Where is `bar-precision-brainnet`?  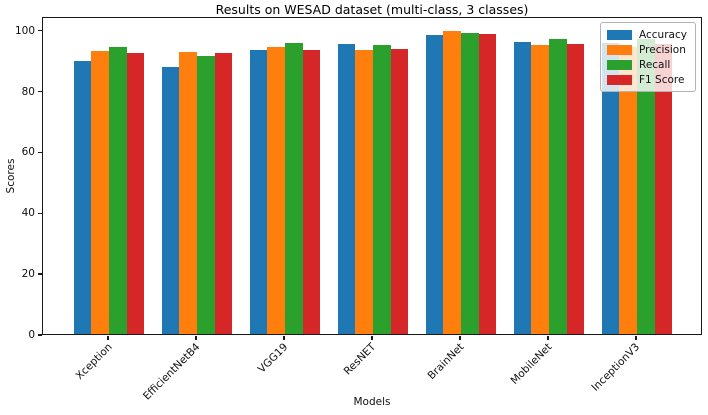
bar-precision-brainnet is located at coordinates (452, 182).